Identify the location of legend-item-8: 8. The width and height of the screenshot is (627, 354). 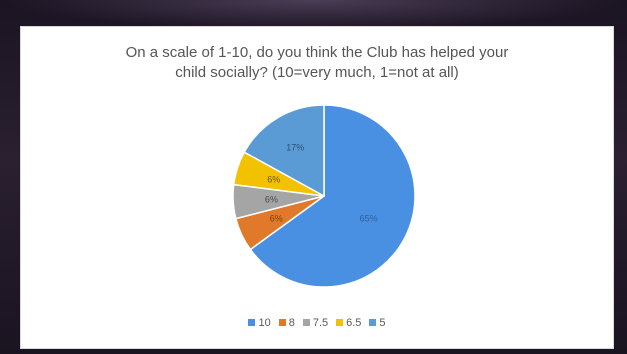
(286, 323).